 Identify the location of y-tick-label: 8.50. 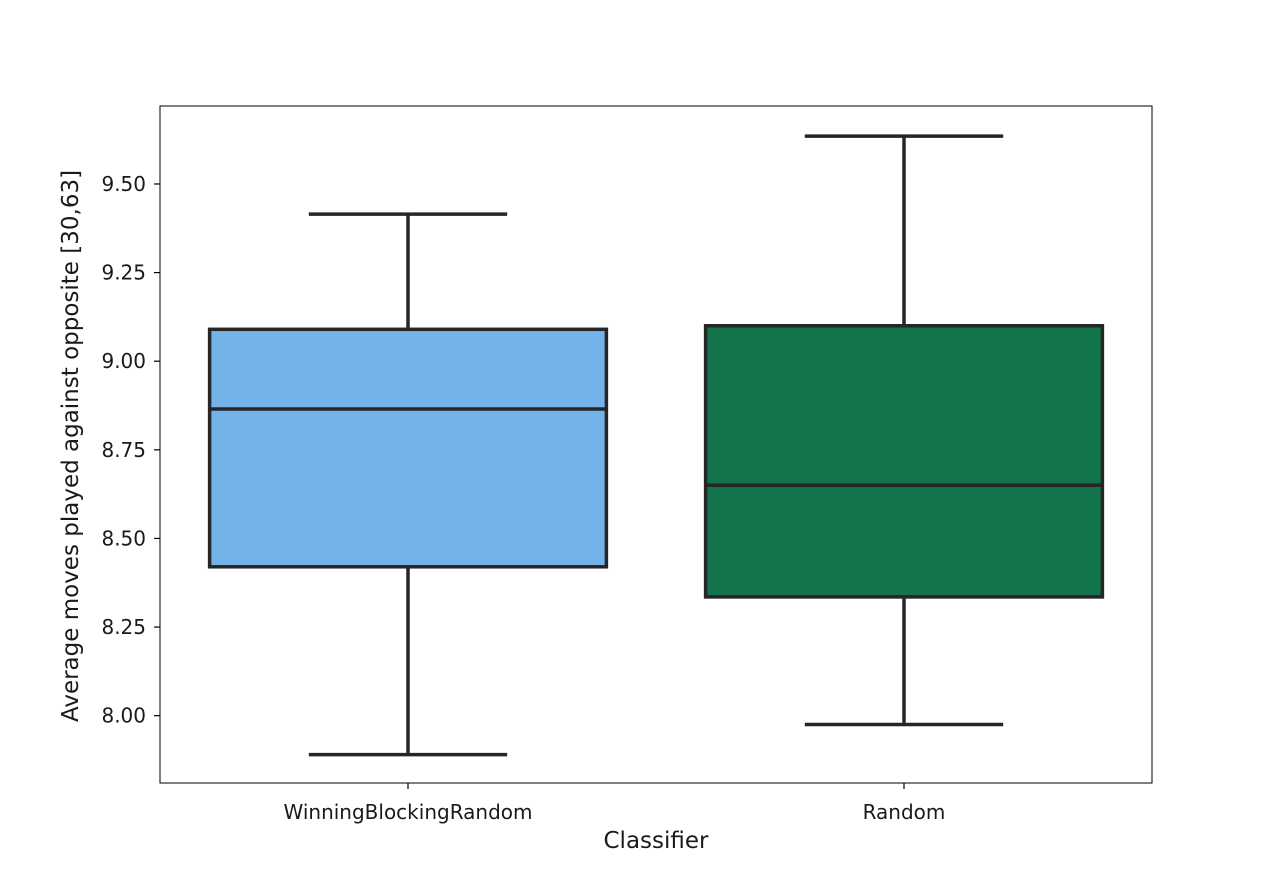
(123, 538).